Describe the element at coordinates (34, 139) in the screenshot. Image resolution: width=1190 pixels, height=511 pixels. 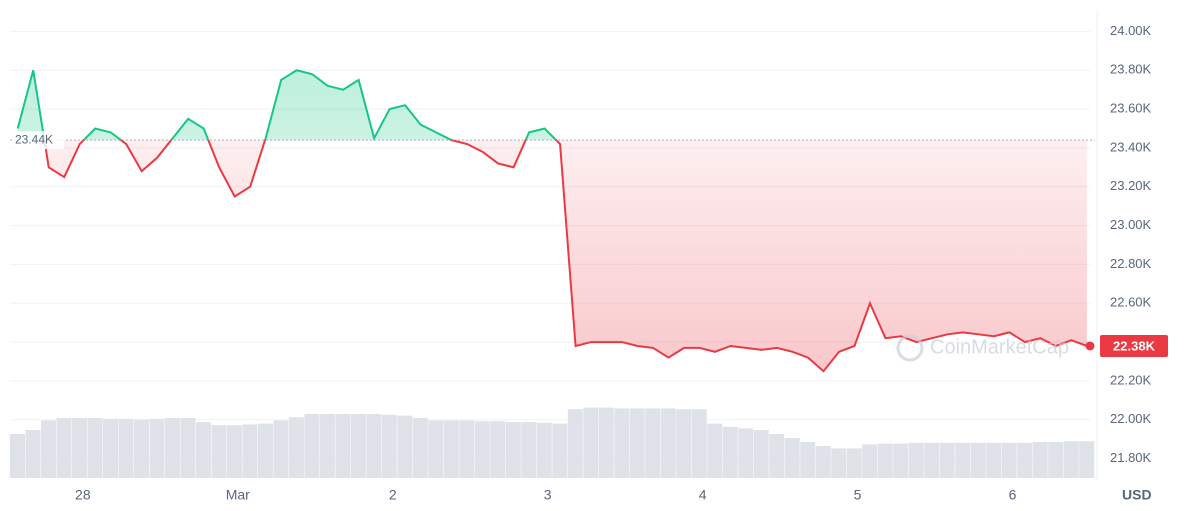
I see `baseline-label: 23.44K` at that location.